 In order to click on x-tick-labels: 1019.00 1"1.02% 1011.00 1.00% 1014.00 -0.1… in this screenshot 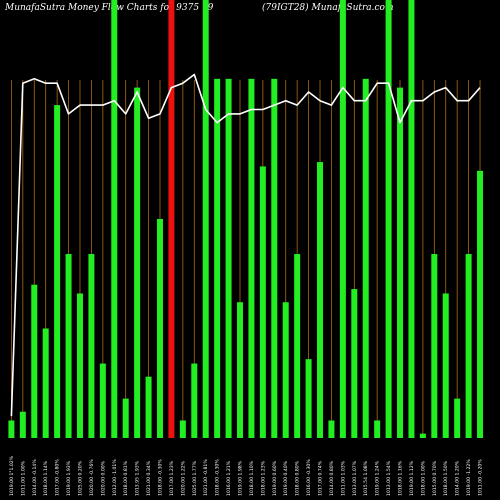, I will do `click(246, 475)`.